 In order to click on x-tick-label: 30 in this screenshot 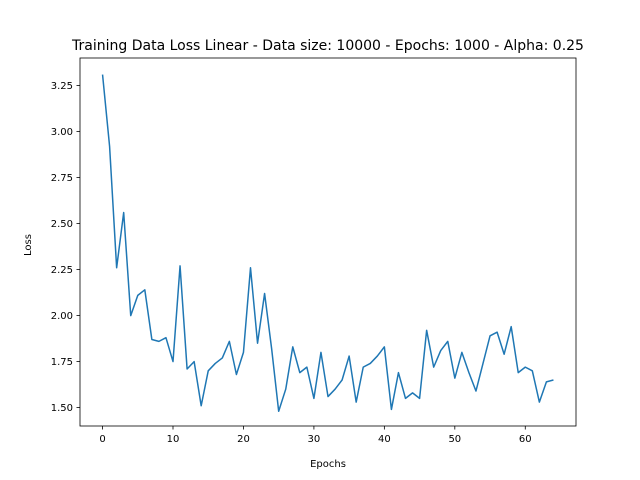, I will do `click(314, 439)`.